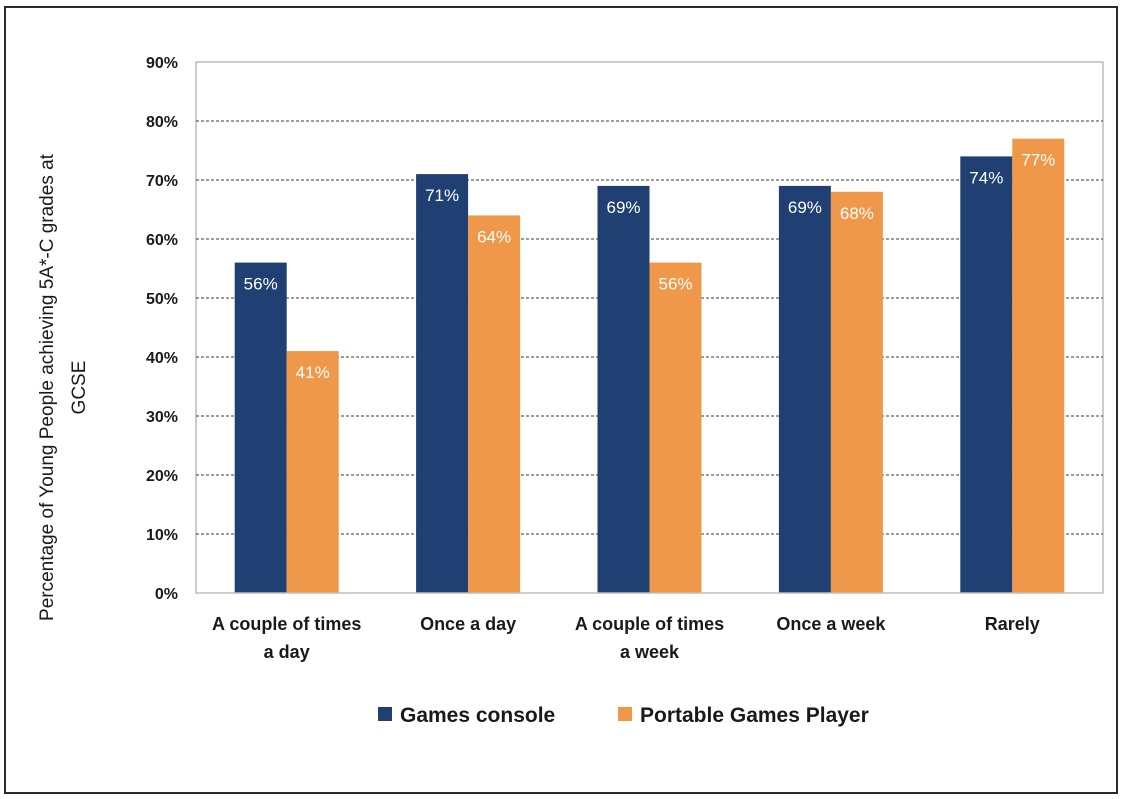  I want to click on y-tick-label: 10%, so click(162, 535).